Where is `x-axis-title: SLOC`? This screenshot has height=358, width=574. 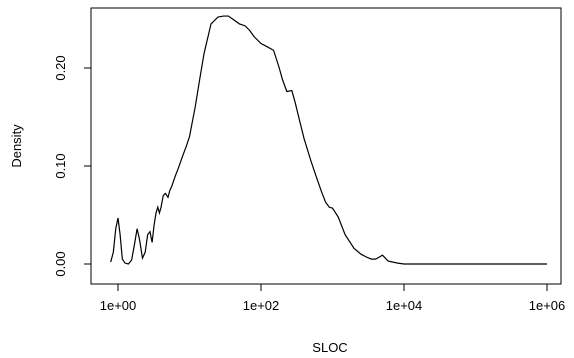 x-axis-title: SLOC is located at coordinates (329, 347).